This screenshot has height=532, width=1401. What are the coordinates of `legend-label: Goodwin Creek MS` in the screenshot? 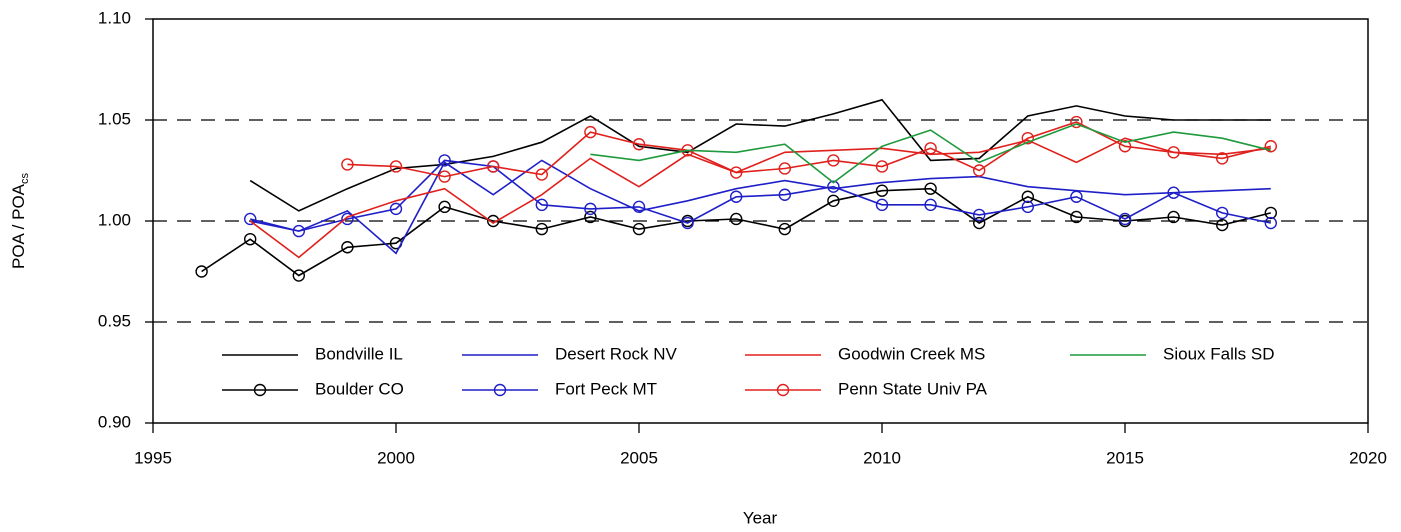 It's located at (911, 353).